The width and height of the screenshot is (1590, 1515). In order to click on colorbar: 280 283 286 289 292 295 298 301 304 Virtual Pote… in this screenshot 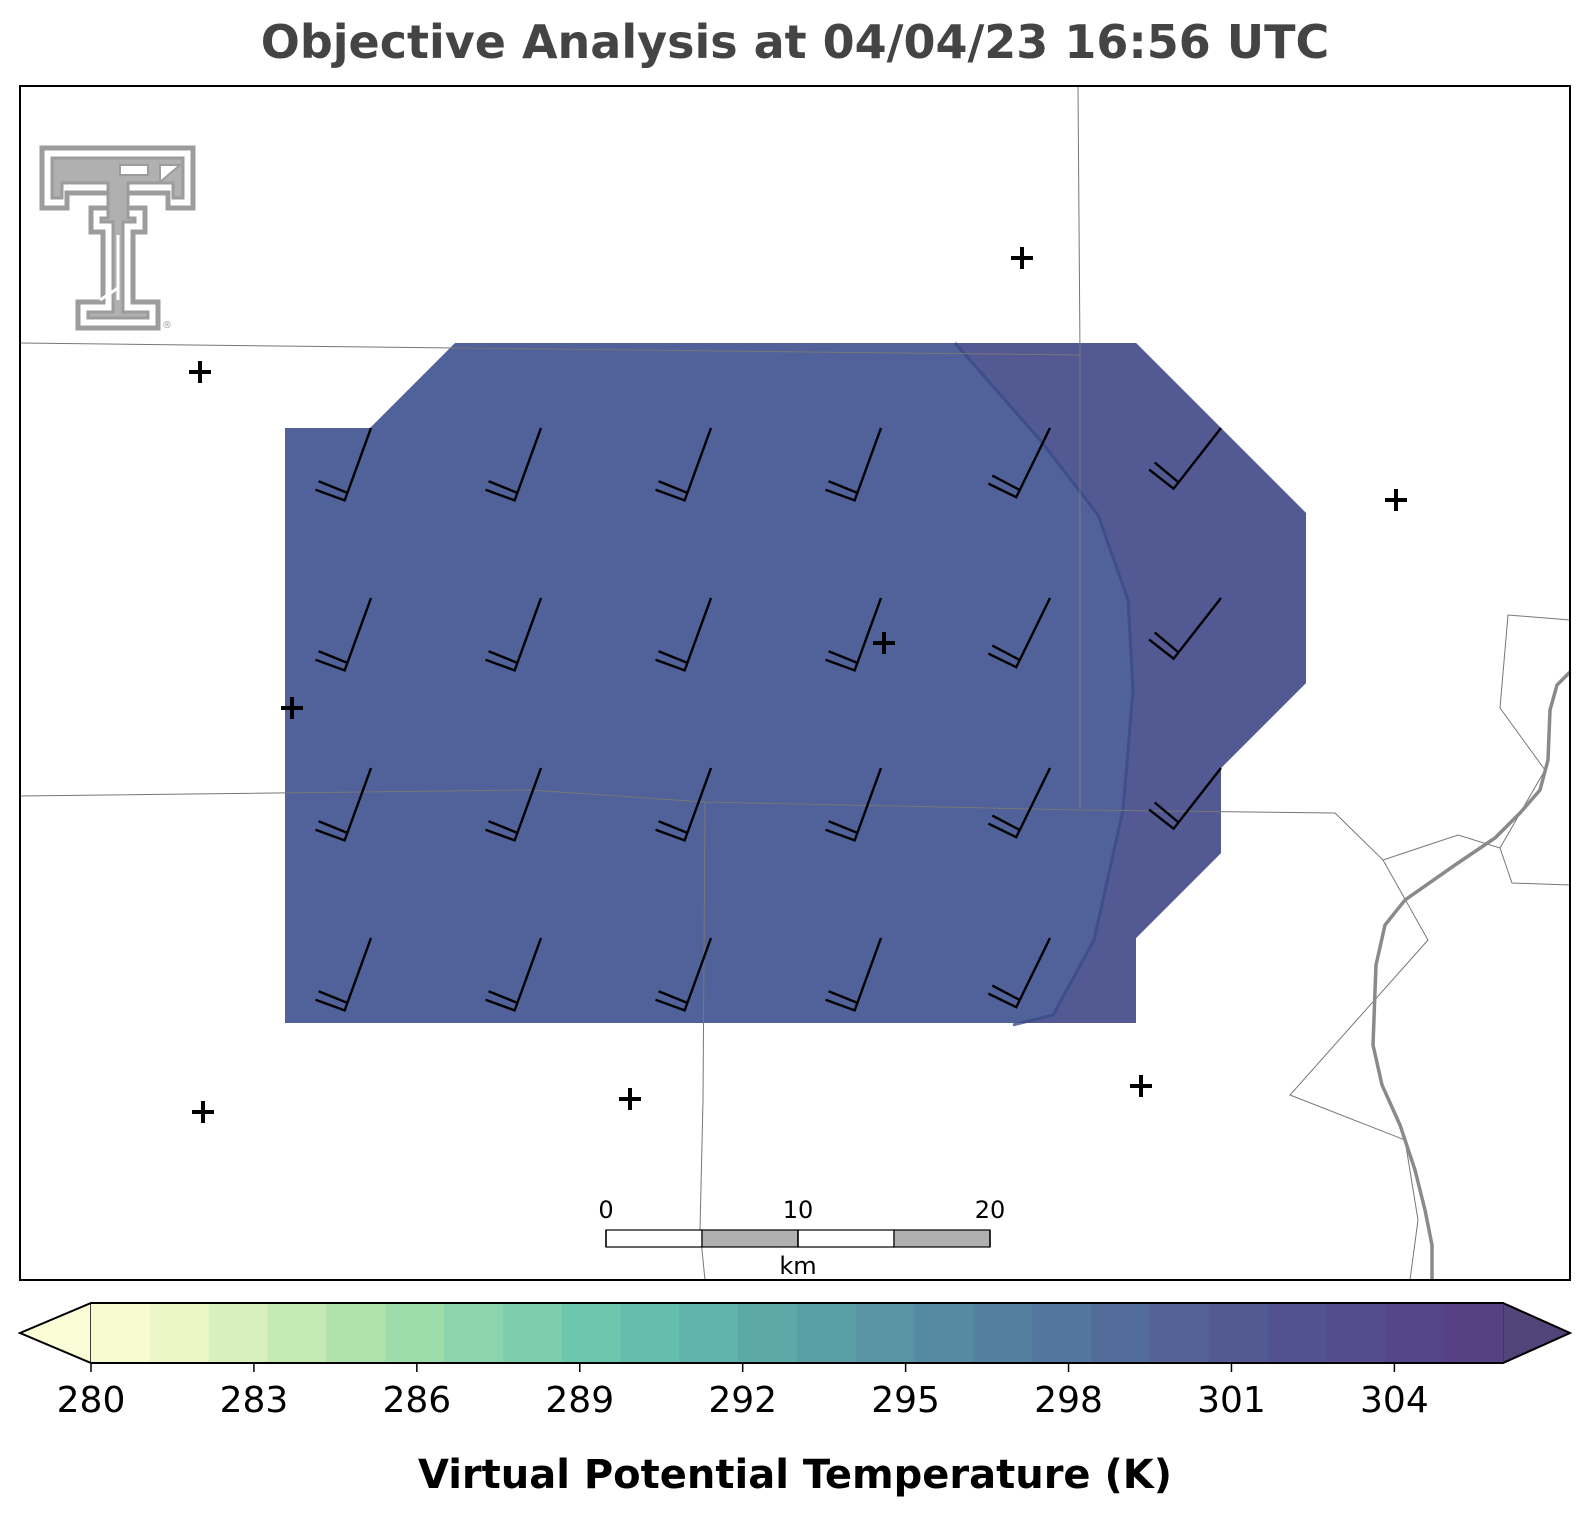, I will do `click(795, 1399)`.